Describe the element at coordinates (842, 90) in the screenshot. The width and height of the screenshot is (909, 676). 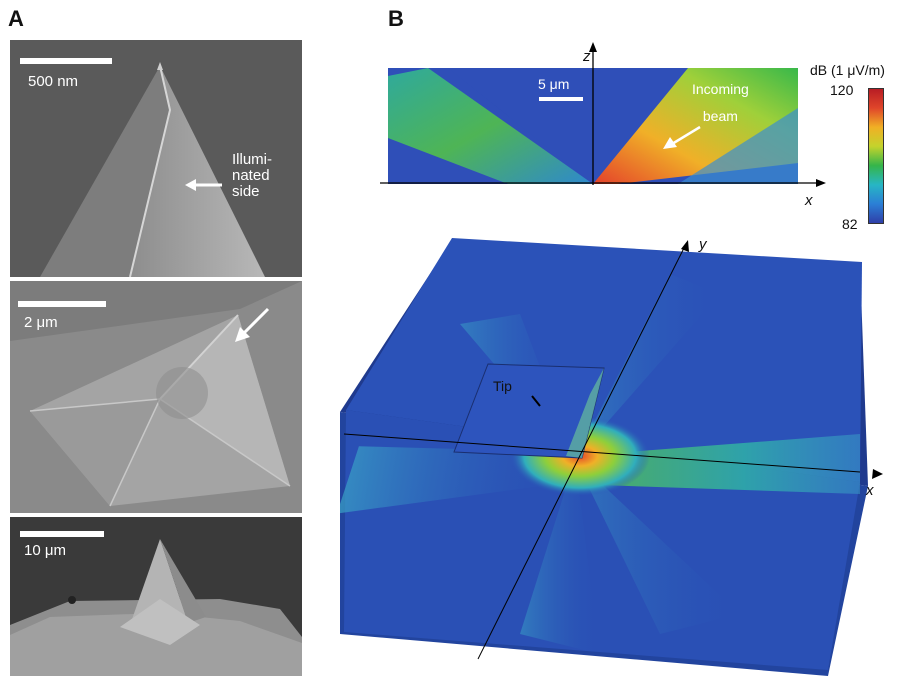
I see `colorbar-max-label: 120` at that location.